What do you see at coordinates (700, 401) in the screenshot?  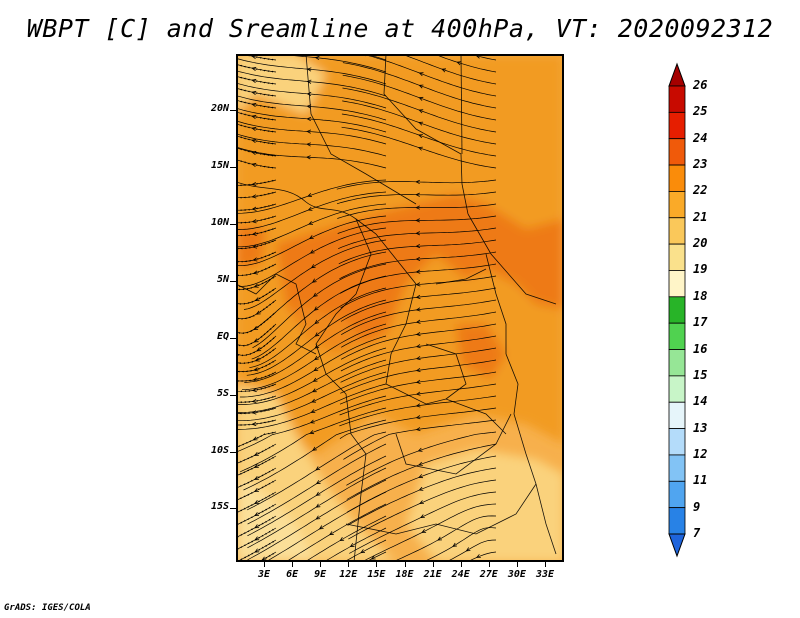 I see `colorbar-label: 14` at bounding box center [700, 401].